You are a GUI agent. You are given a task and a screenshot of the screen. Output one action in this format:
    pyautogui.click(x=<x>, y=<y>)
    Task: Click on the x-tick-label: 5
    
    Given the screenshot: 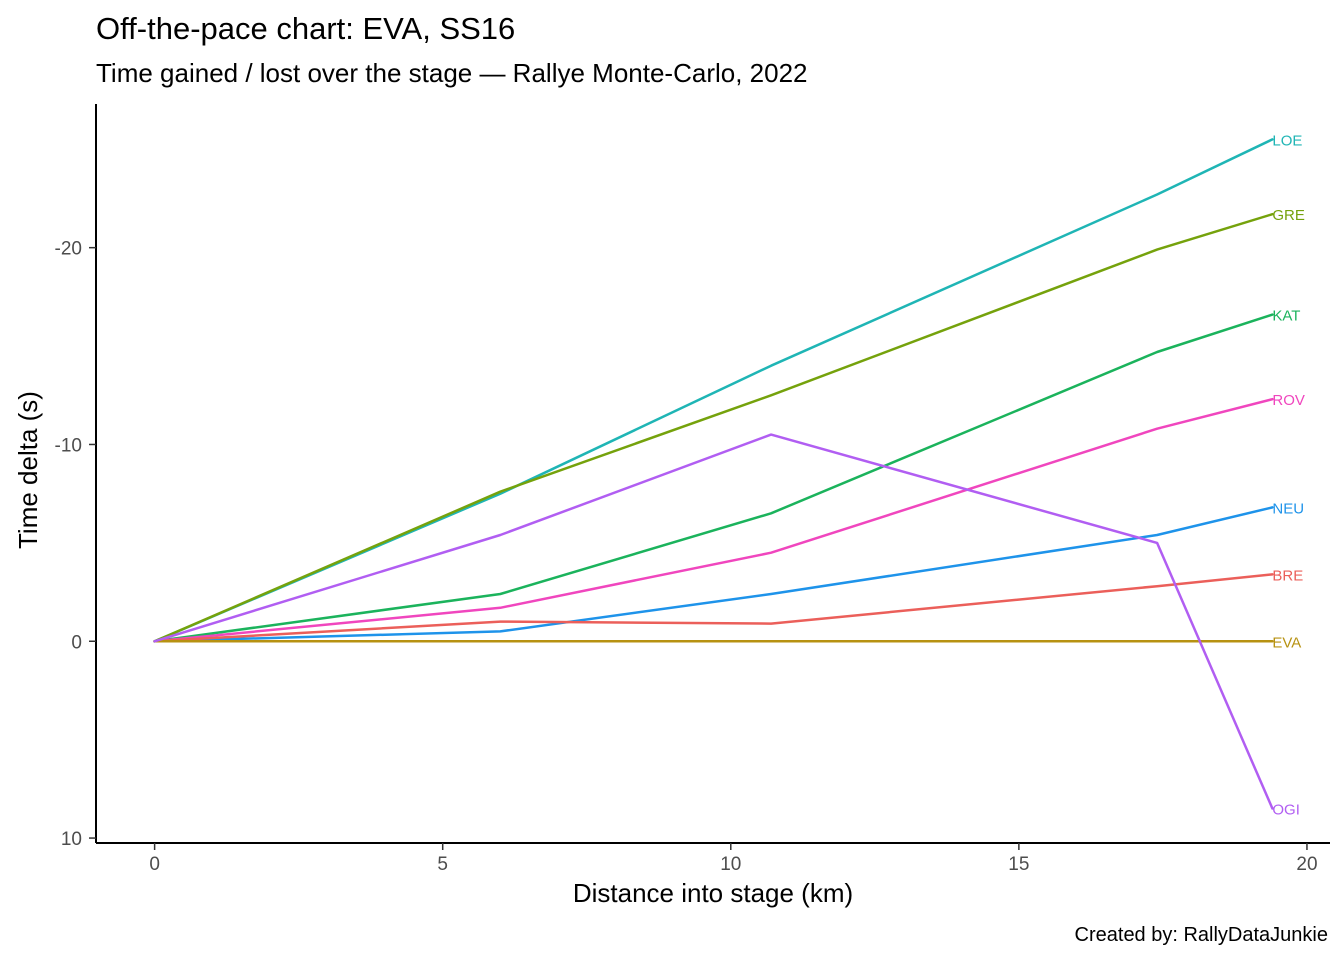 What is the action you would take?
    pyautogui.click(x=442, y=864)
    